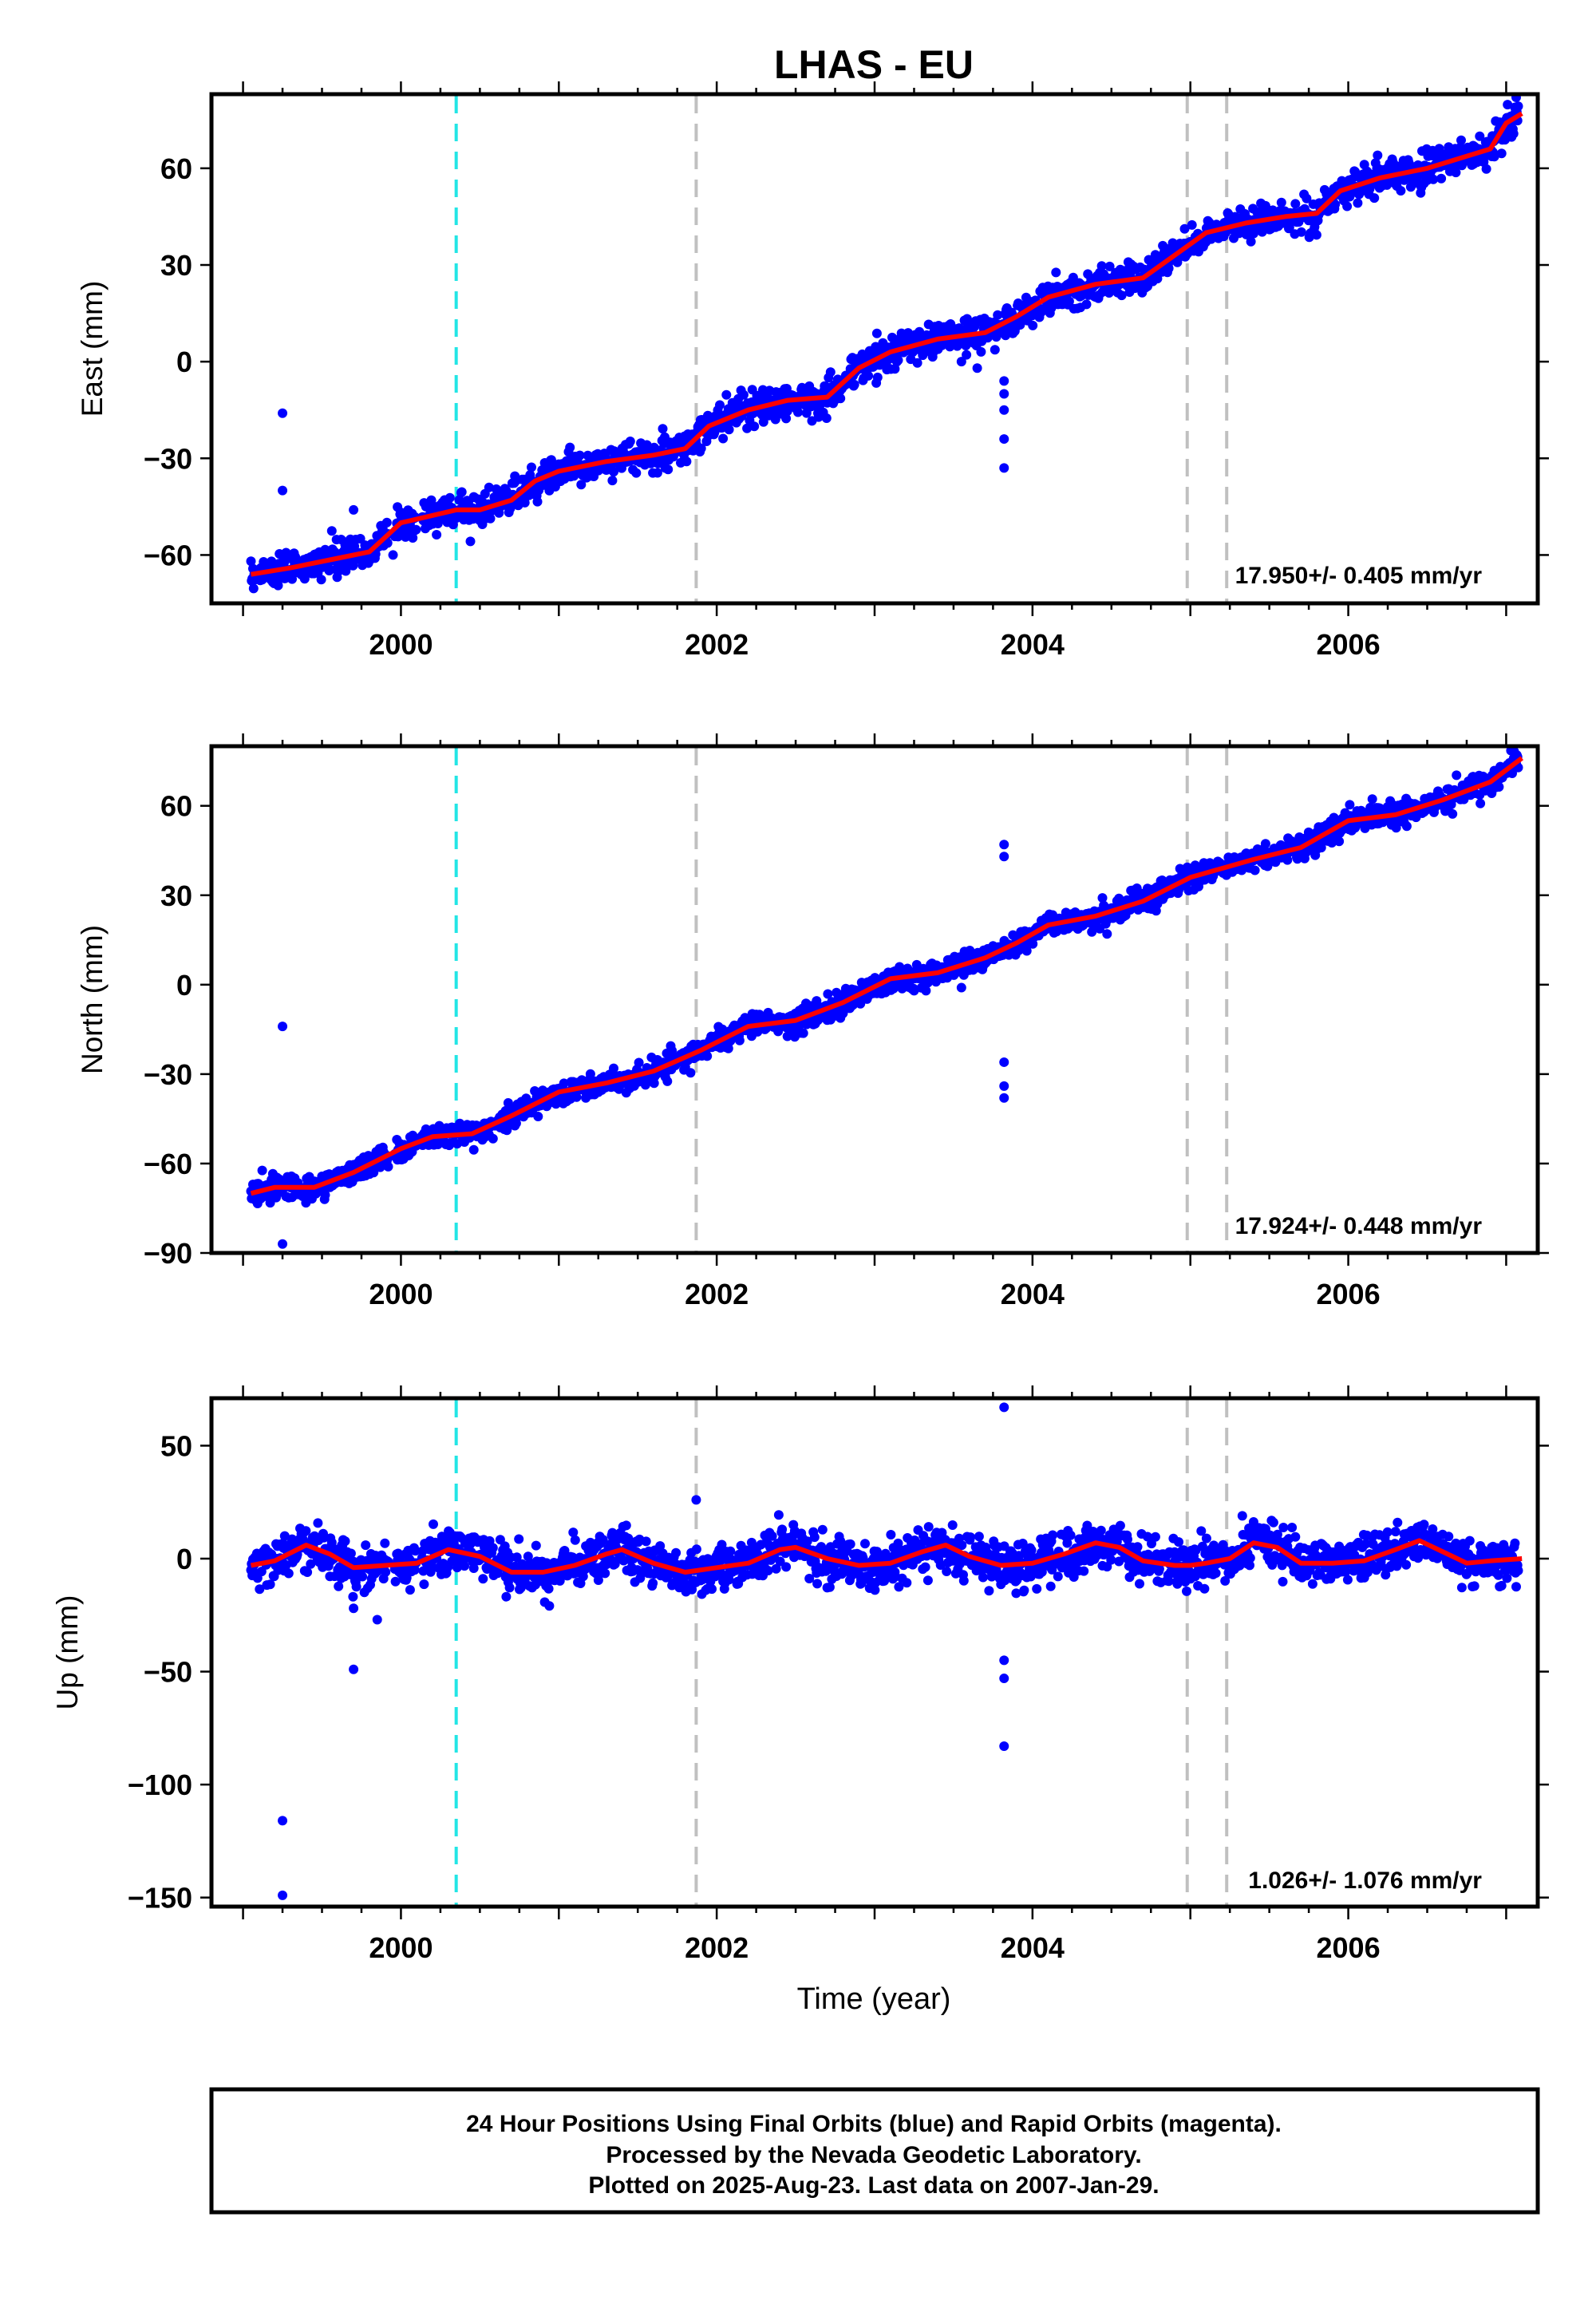  I want to click on x-tick-label-2002: 2002, so click(717, 1294).